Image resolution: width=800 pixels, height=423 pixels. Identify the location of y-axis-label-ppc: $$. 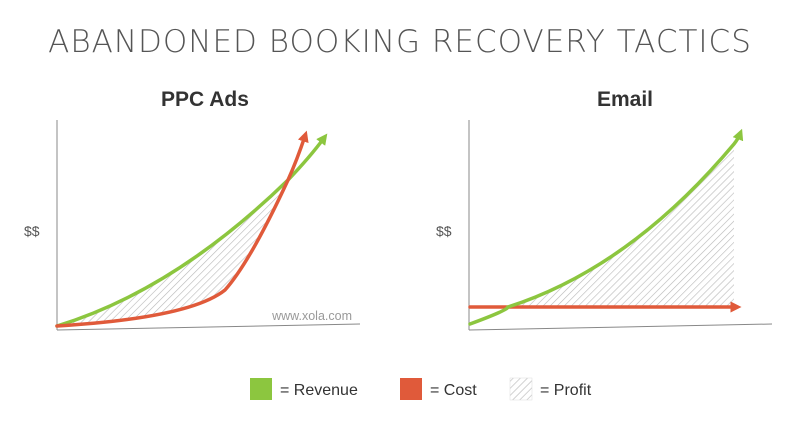
(32, 231).